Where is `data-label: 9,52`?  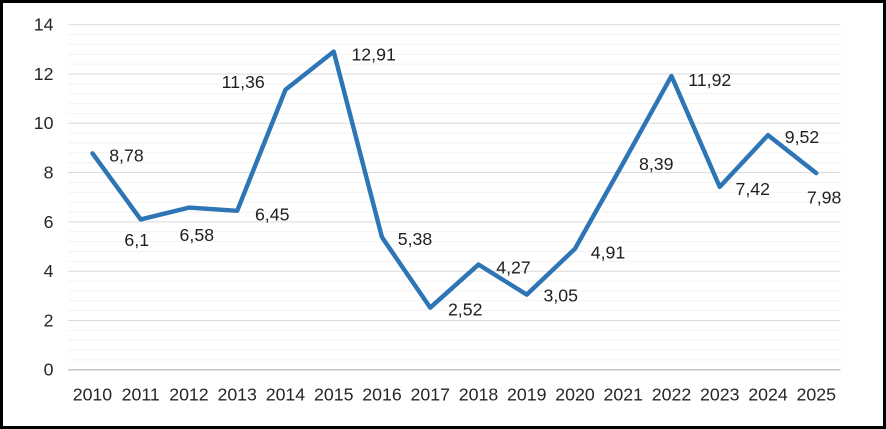
data-label: 9,52 is located at coordinates (802, 137).